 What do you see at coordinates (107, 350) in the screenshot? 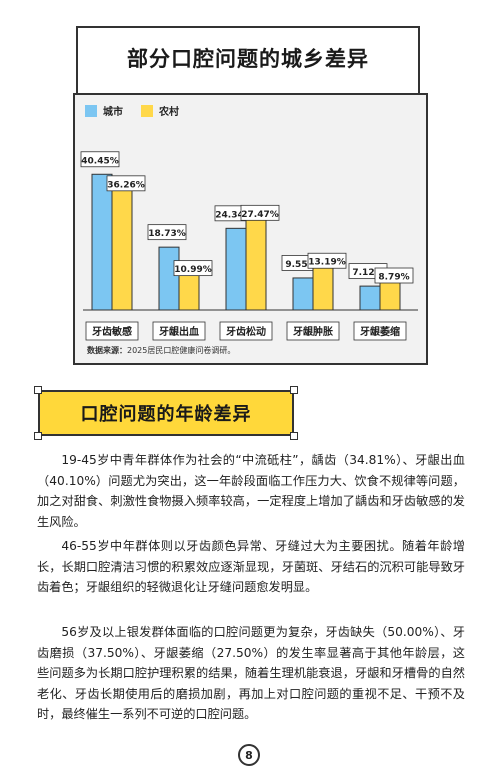
I see `source-label: 数据来源：` at bounding box center [107, 350].